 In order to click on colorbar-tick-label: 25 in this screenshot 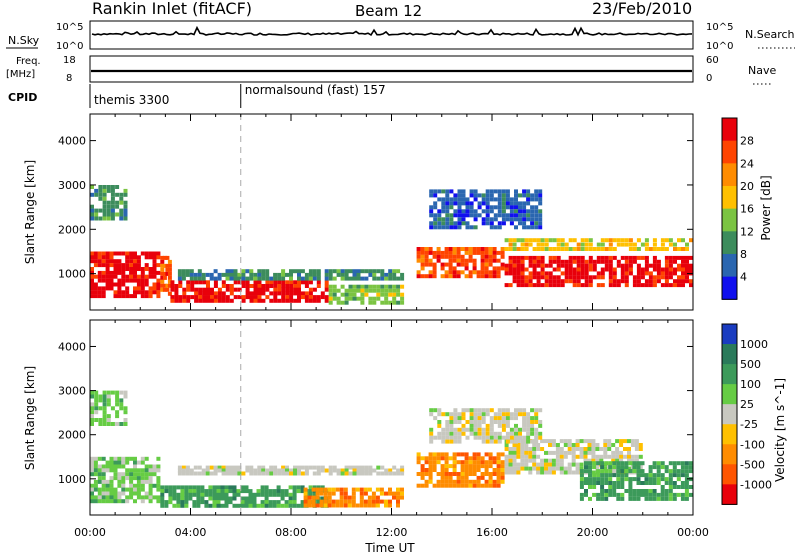, I will do `click(747, 404)`.